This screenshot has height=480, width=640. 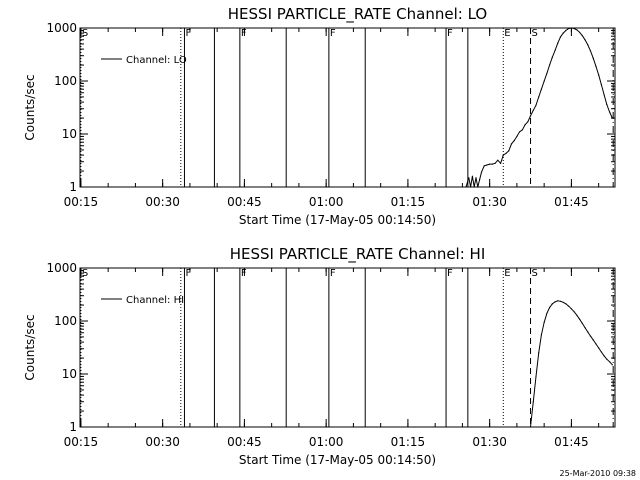 What do you see at coordinates (571, 442) in the screenshot?
I see `x-tick-label: 01:45` at bounding box center [571, 442].